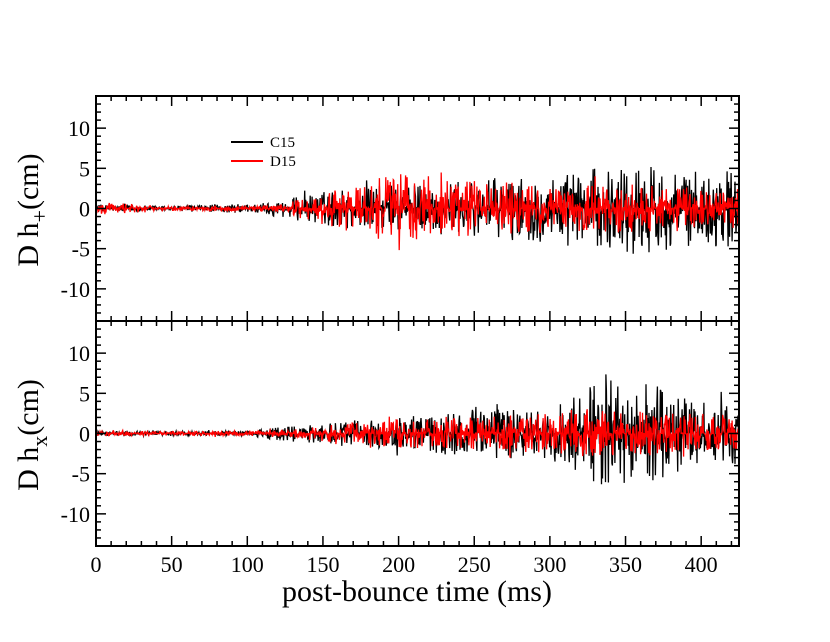 This screenshot has height=642, width=830. Describe the element at coordinates (549, 564) in the screenshot. I see `xtick-label: 300` at that location.